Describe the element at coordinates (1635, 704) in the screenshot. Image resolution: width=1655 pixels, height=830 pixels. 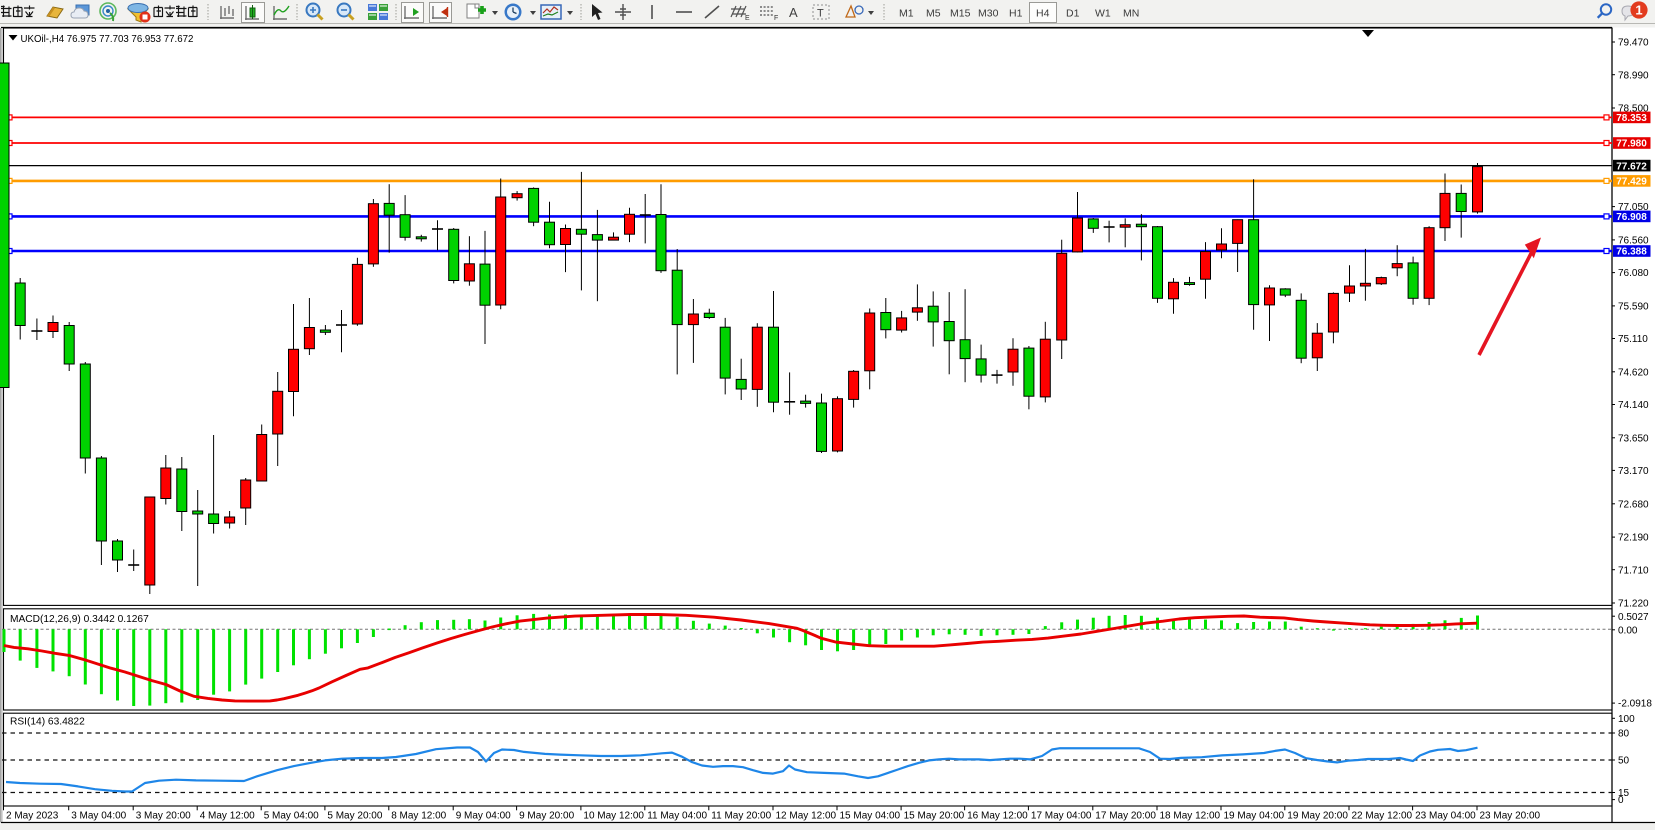
I see `svg-text: -2.0918` at that location.